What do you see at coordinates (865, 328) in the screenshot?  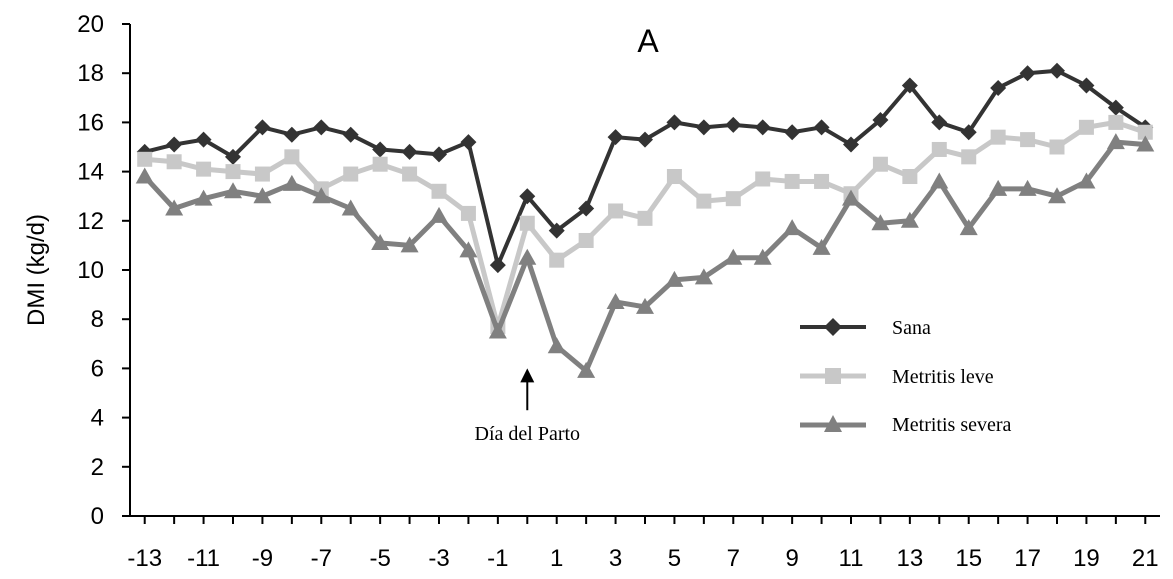 I see `legend-item-sana: Sana` at bounding box center [865, 328].